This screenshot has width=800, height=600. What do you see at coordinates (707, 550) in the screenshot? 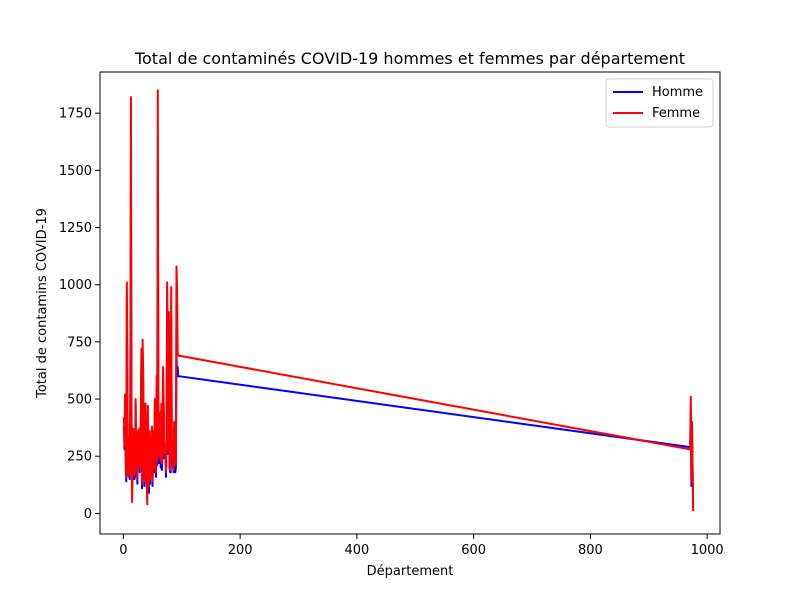
I see `x-tick-label: 1000` at bounding box center [707, 550].